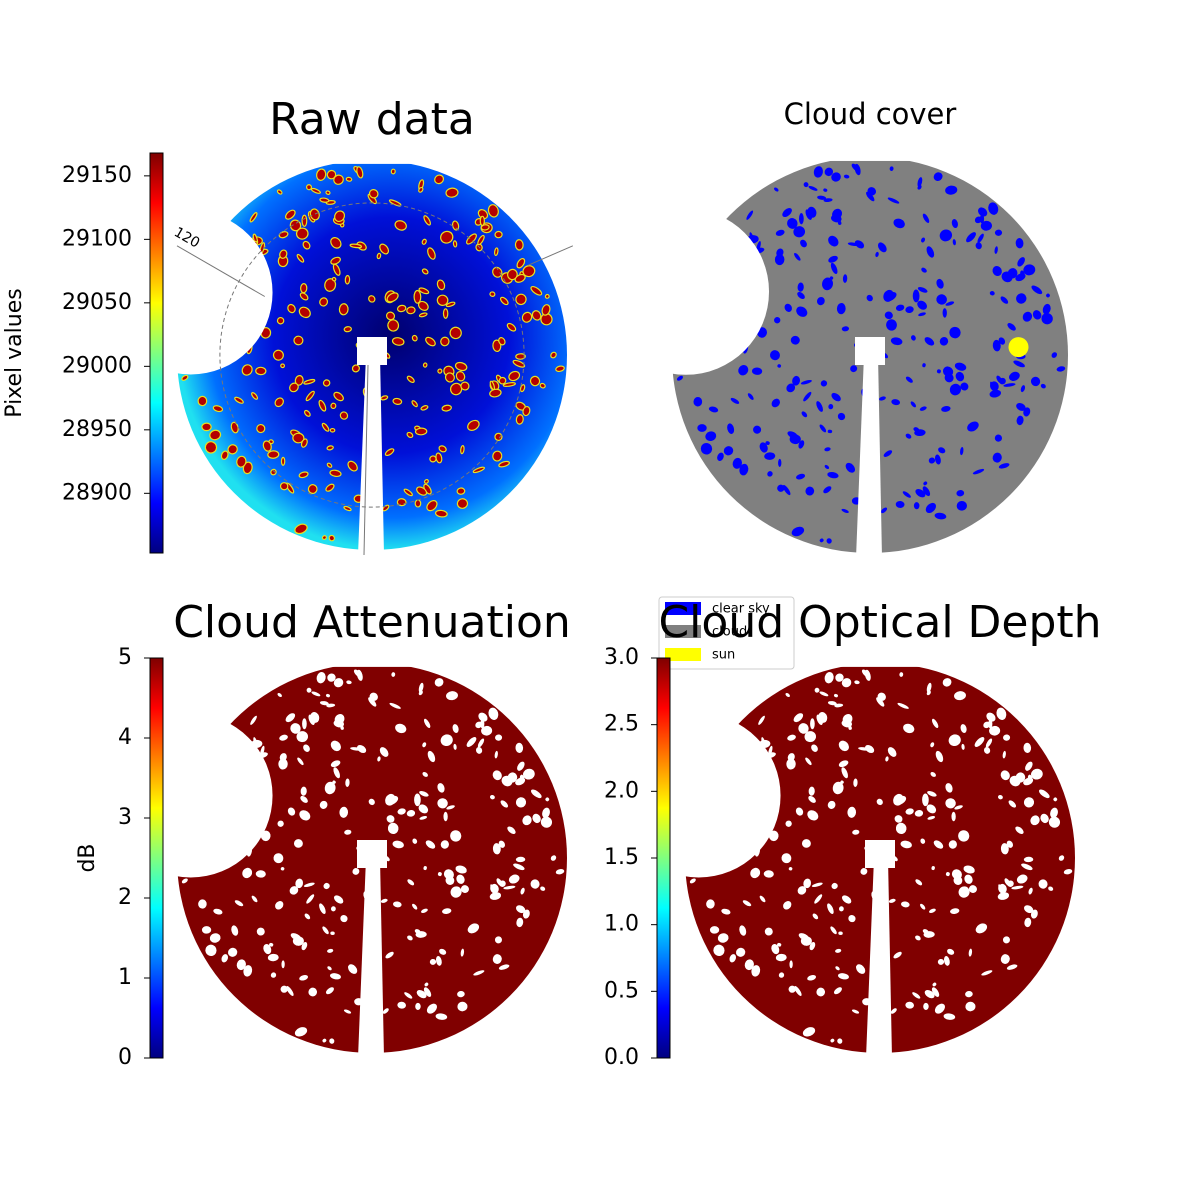 The width and height of the screenshot is (1200, 1200). Describe the element at coordinates (723, 655) in the screenshot. I see `legend-label: sun` at that location.